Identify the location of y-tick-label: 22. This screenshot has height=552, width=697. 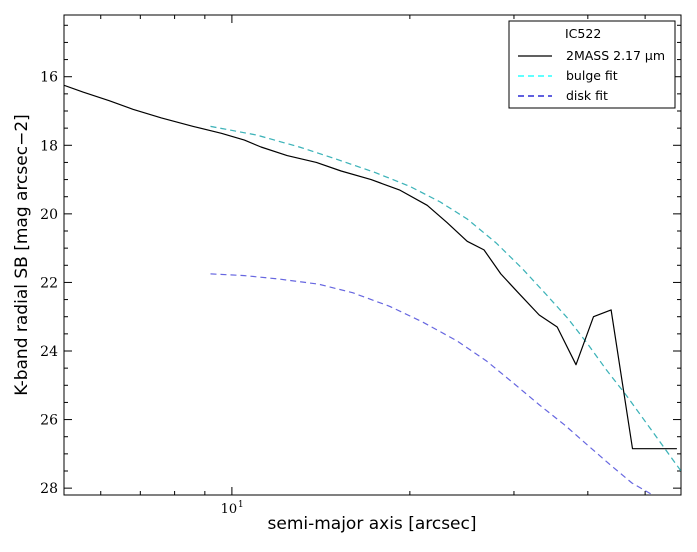
(49, 283).